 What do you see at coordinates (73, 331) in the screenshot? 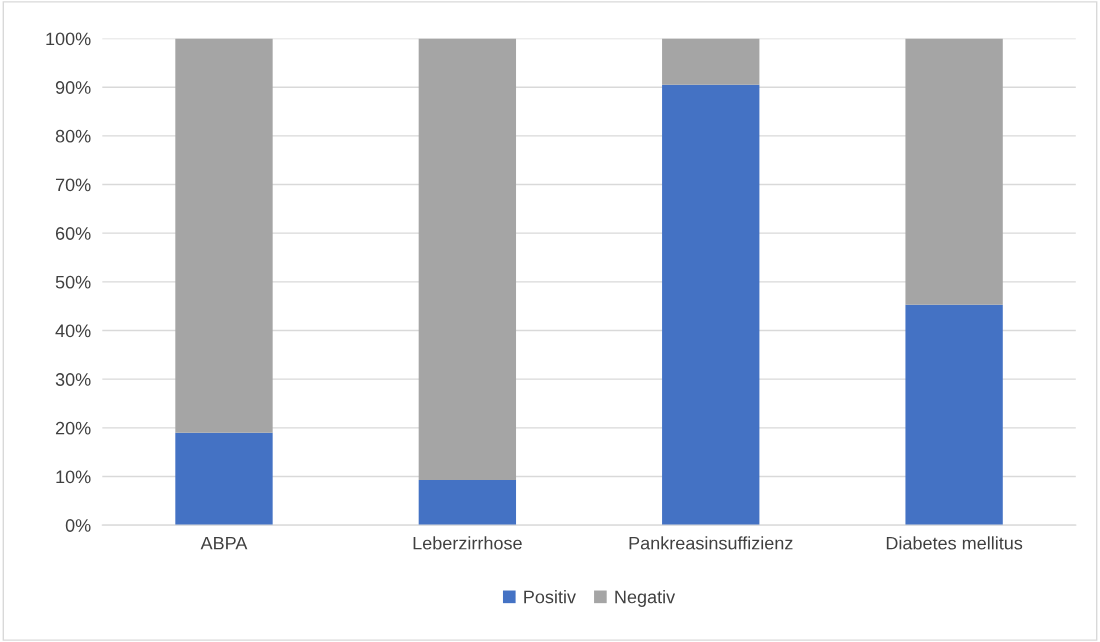
I see `y-tick-label: 40%` at bounding box center [73, 331].